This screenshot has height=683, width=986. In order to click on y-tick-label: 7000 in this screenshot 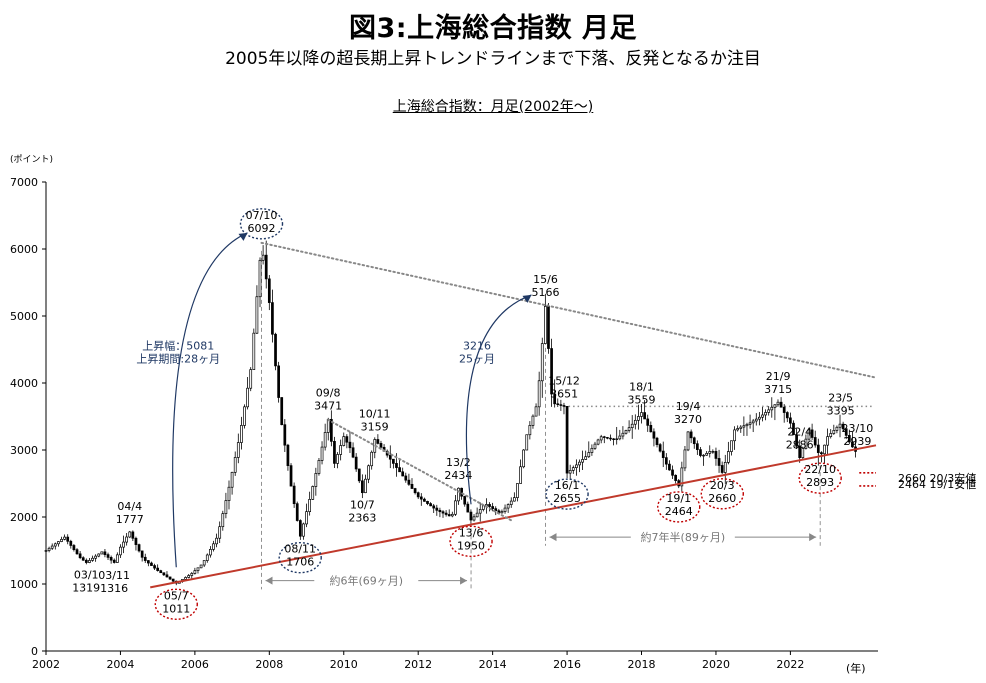, I will do `click(24, 182)`.